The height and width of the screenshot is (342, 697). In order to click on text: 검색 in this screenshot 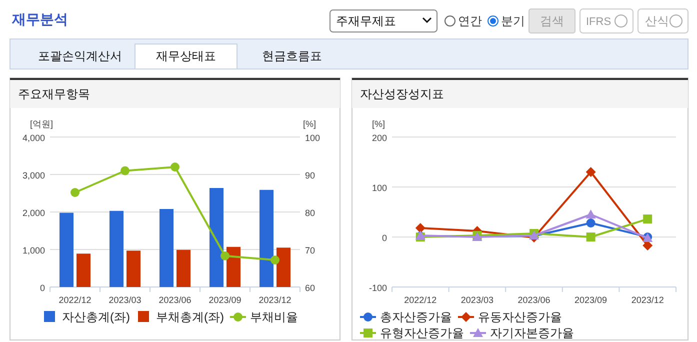, I will do `click(552, 21)`.